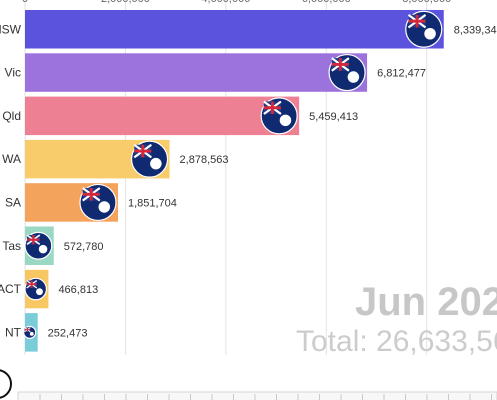 The image size is (497, 400). Describe the element at coordinates (204, 160) in the screenshot. I see `value-label: 2,878,563` at that location.